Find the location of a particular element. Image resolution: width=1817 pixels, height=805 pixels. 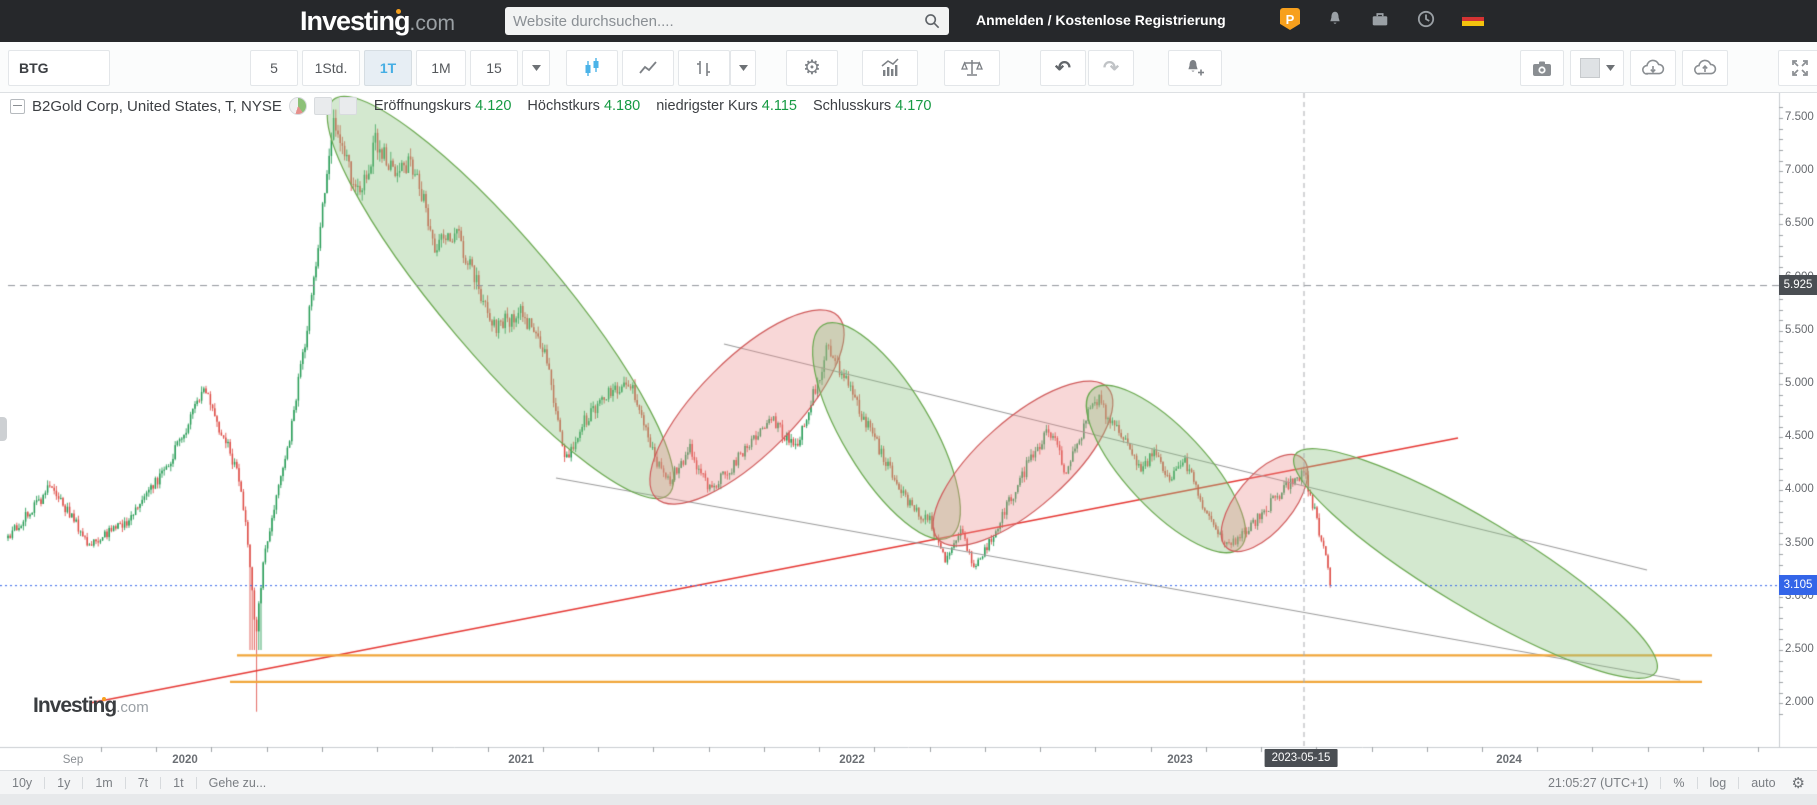

legend-collapse-icon is located at coordinates (17, 106).